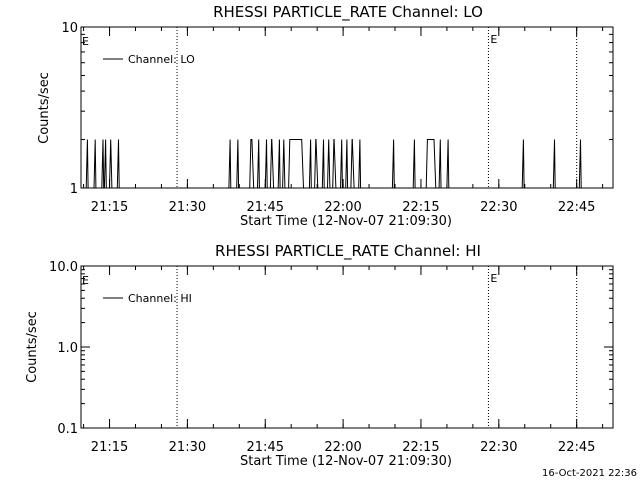 This screenshot has height=480, width=640. What do you see at coordinates (160, 298) in the screenshot?
I see `legend-label-hi: Channel: HI` at bounding box center [160, 298].